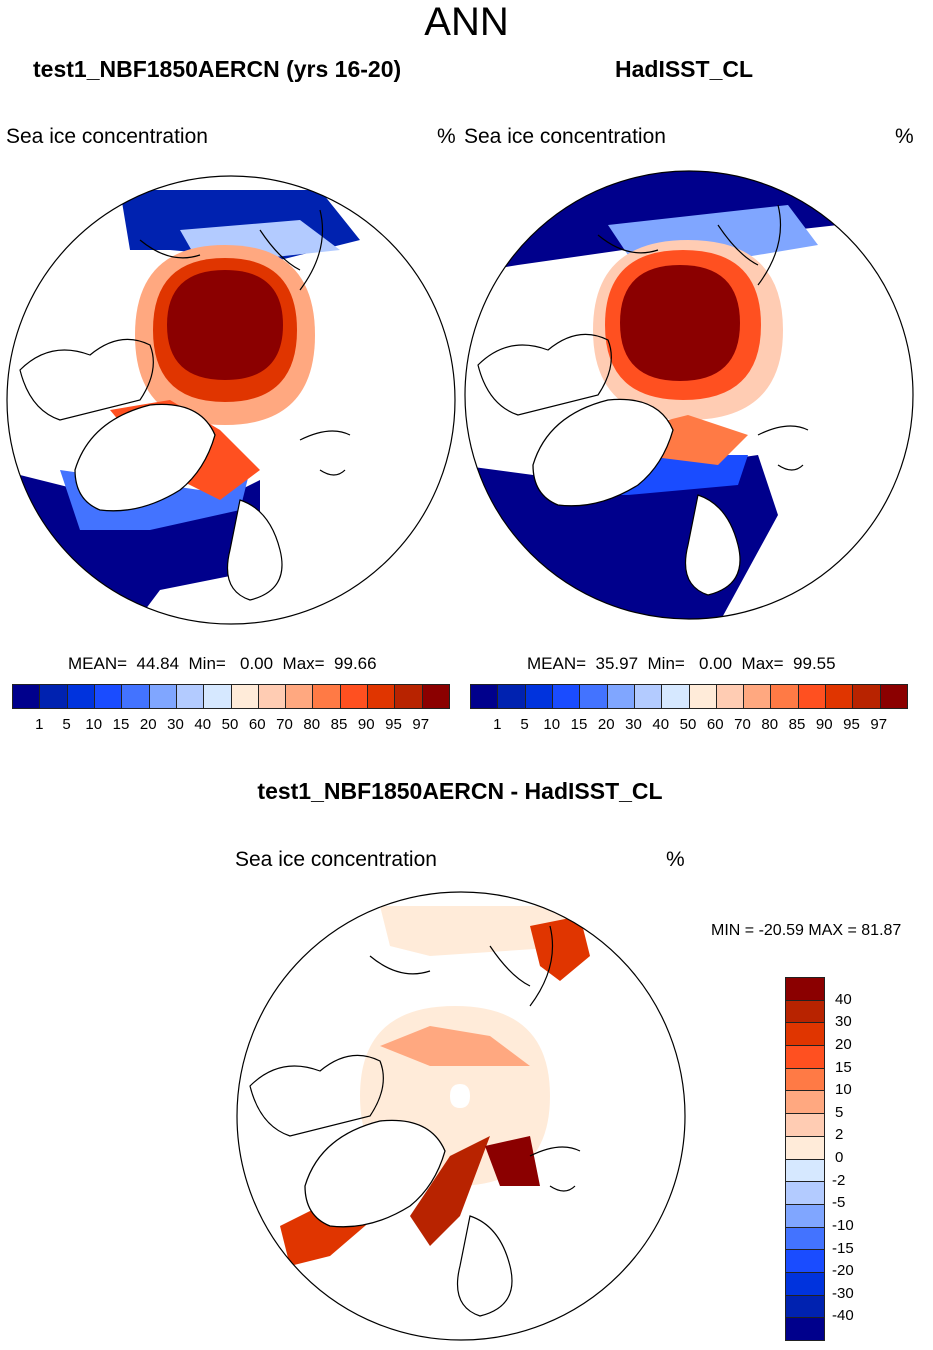 Image resolution: width=933 pixels, height=1350 pixels. Describe the element at coordinates (257, 724) in the screenshot. I see `colorbar-tick-label: 60` at that location.